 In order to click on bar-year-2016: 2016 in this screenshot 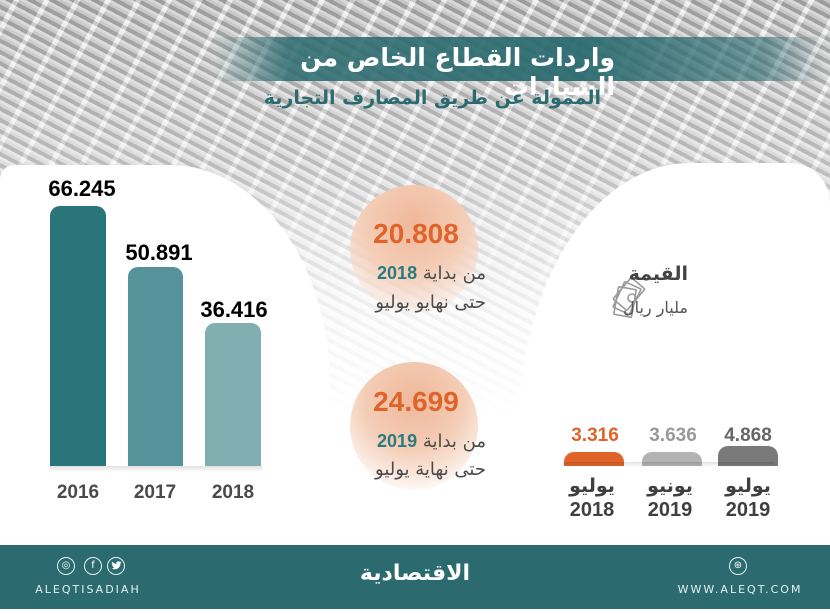, I will do `click(78, 492)`.